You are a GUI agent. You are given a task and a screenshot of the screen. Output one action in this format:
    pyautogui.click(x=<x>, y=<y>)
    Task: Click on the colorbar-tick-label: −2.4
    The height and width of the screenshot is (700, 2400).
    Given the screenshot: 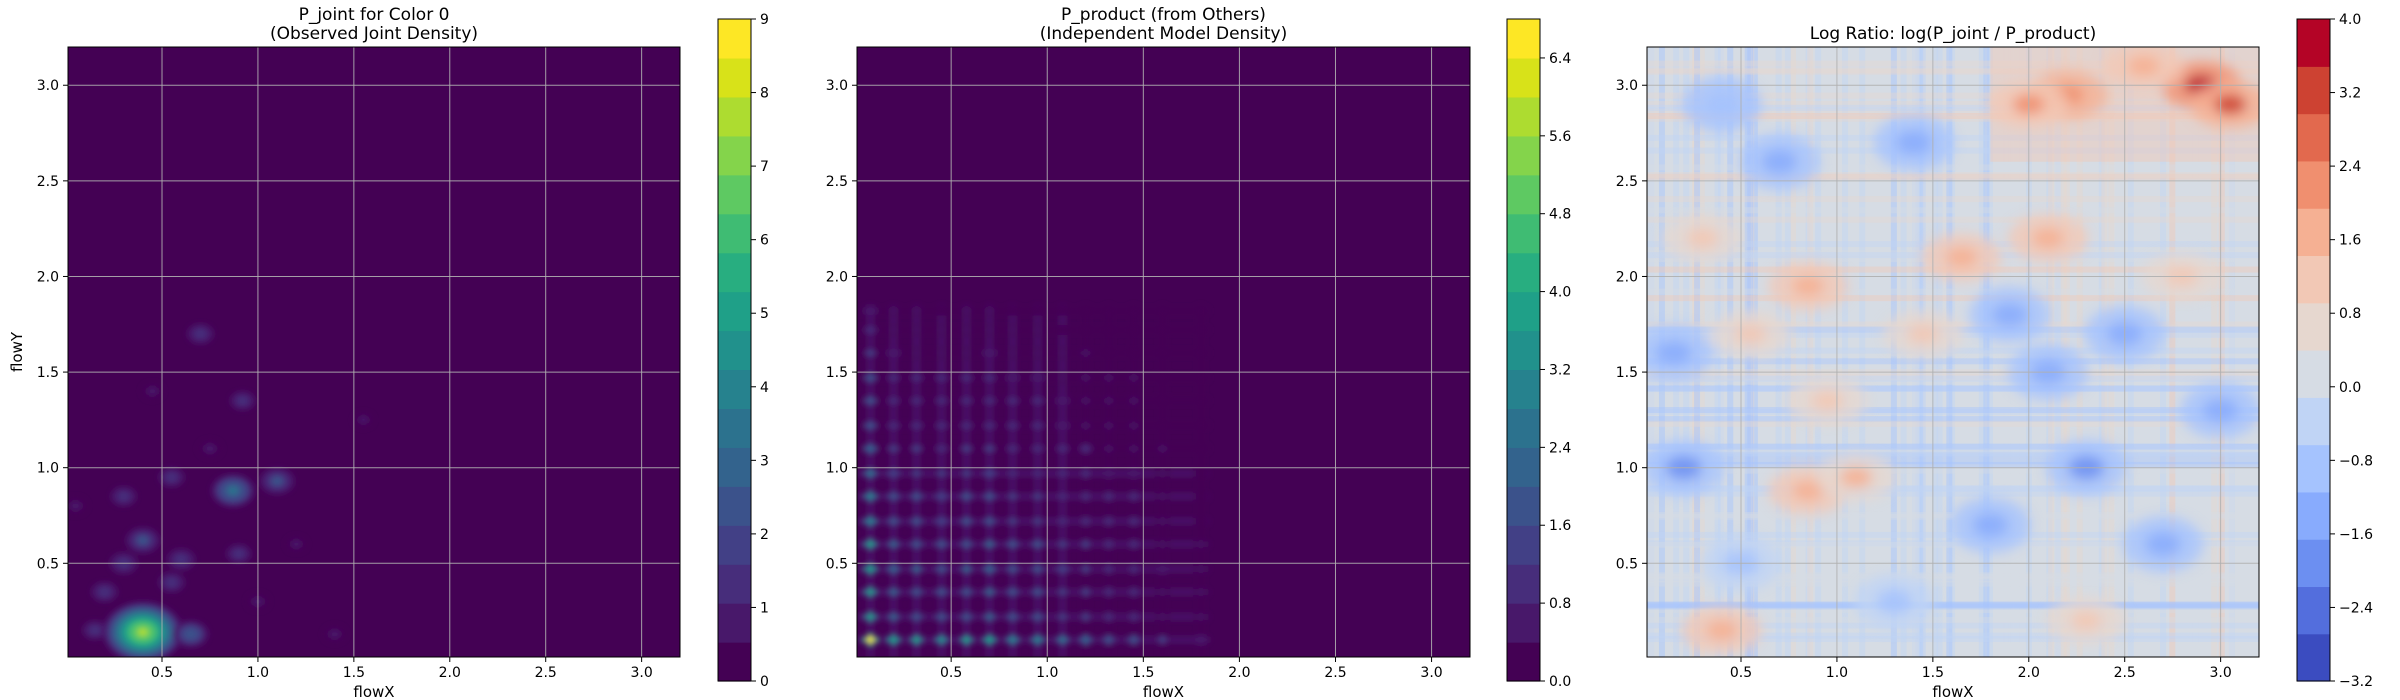 What is the action you would take?
    pyautogui.click(x=2356, y=608)
    